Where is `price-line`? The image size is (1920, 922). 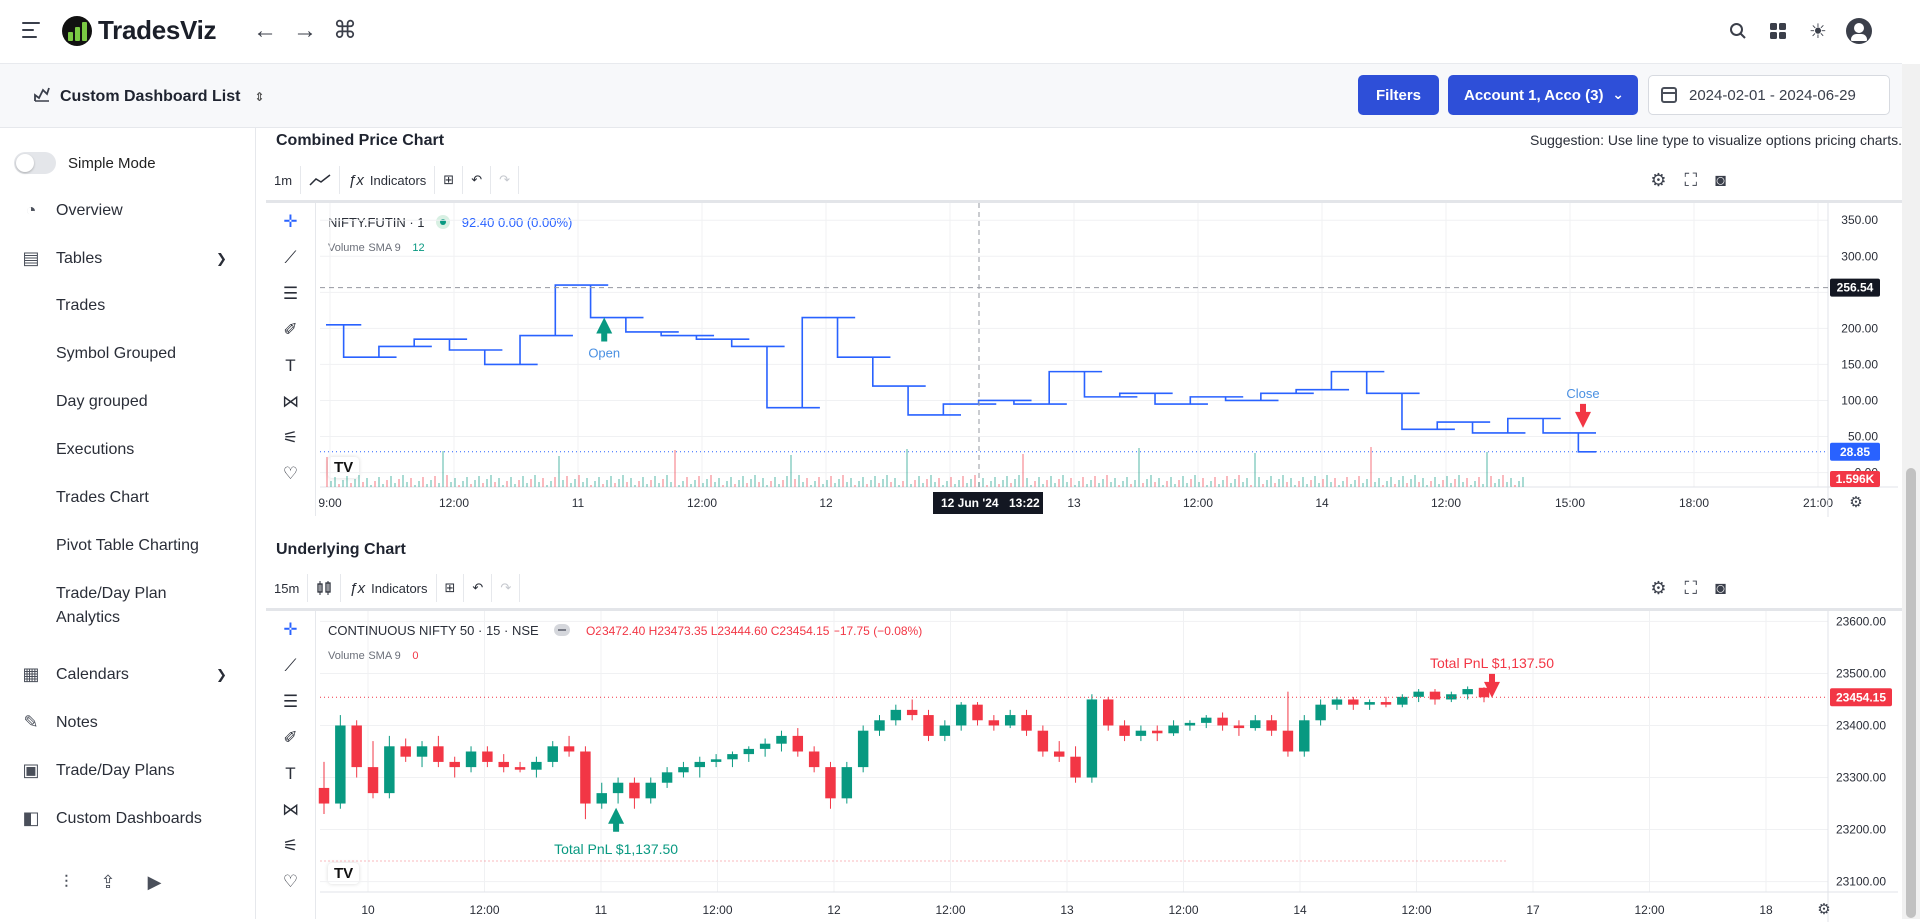
price-line is located at coordinates (961, 368).